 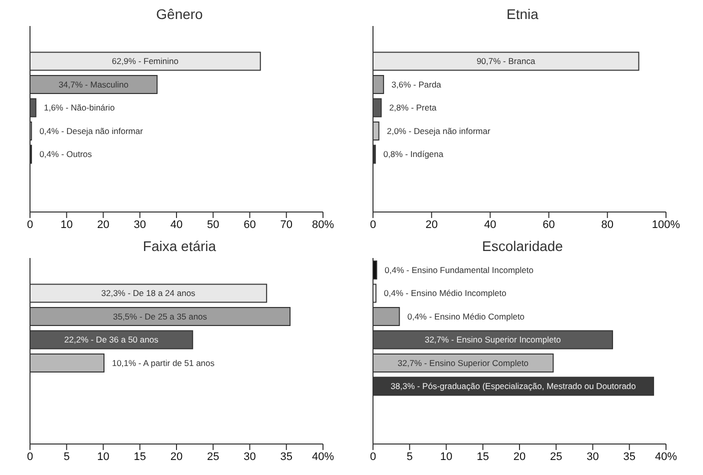 I want to click on y-tick-label: 34,7% - Masculino, so click(x=93, y=84).